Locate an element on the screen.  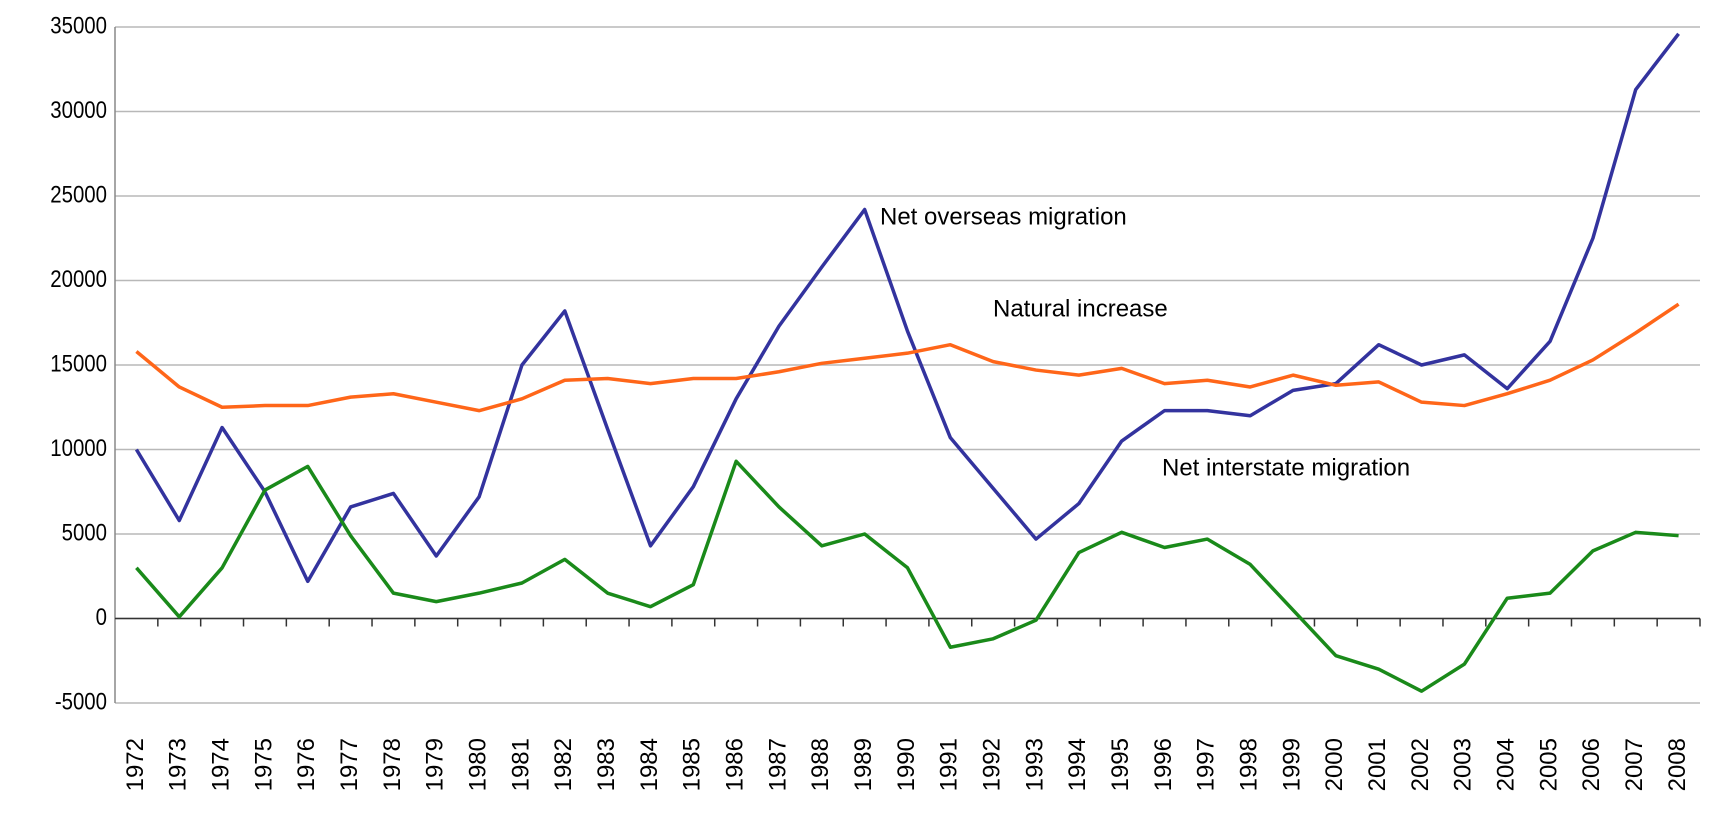
x-tick-label: 1989 is located at coordinates (863, 764).